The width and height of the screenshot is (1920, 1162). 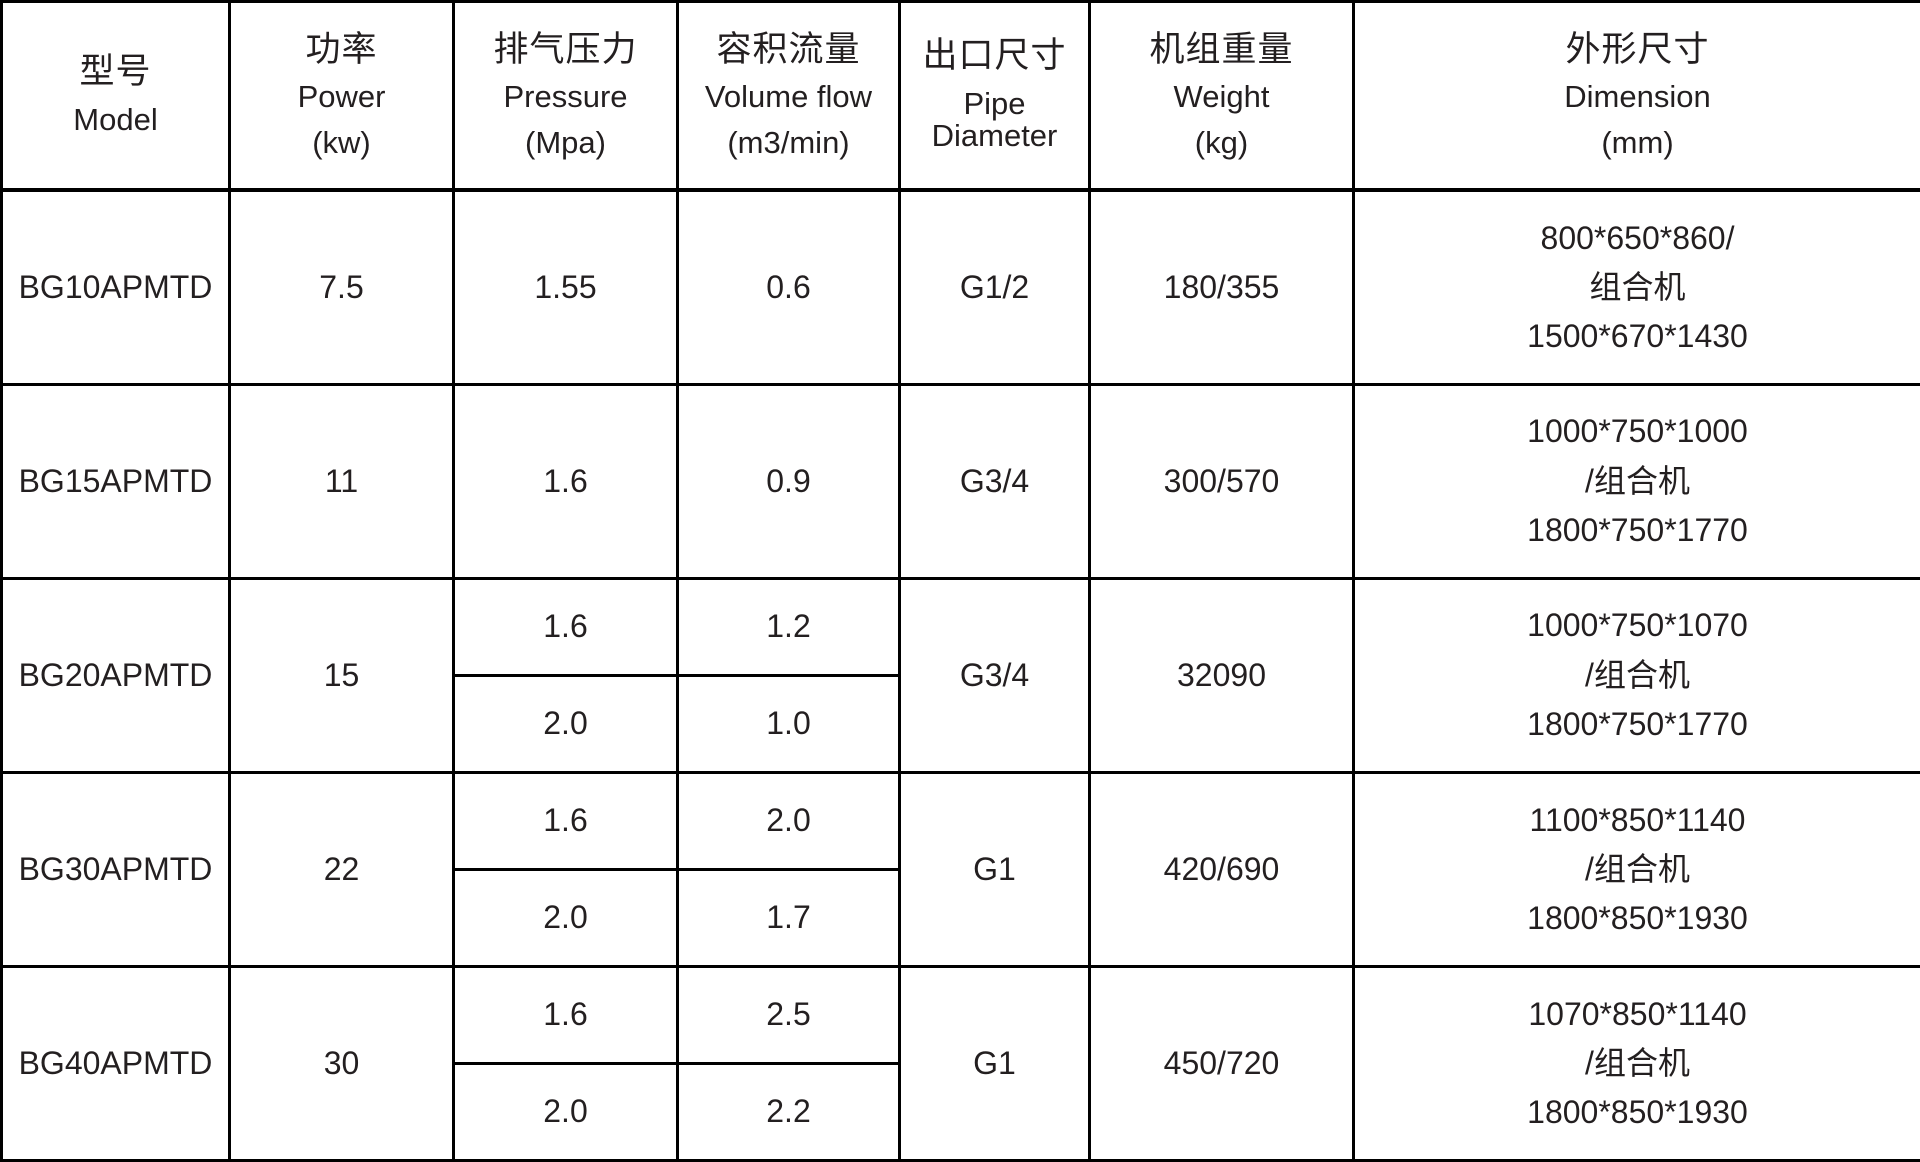 I want to click on cell-weight-value: 180/355, so click(x=1221, y=287).